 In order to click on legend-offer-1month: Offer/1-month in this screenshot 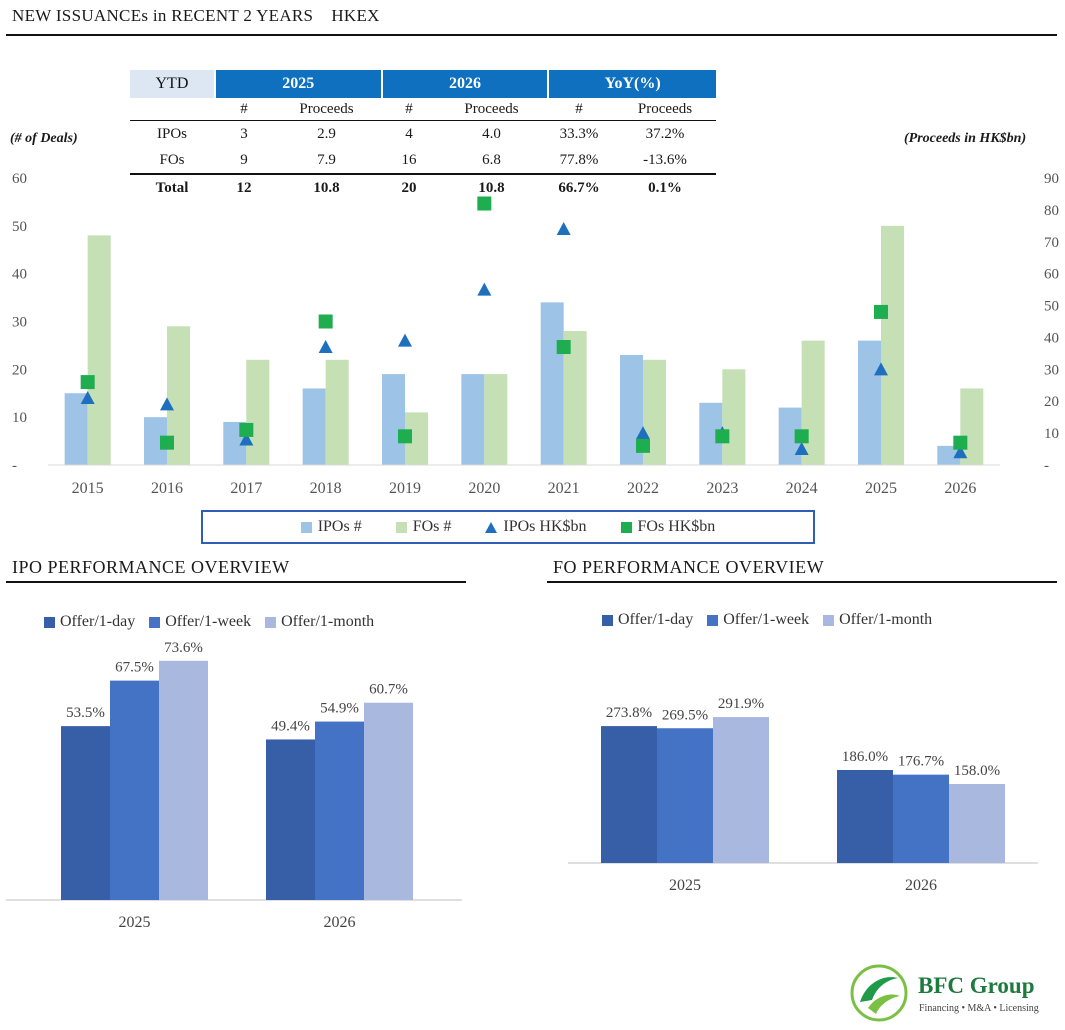, I will do `click(319, 622)`.